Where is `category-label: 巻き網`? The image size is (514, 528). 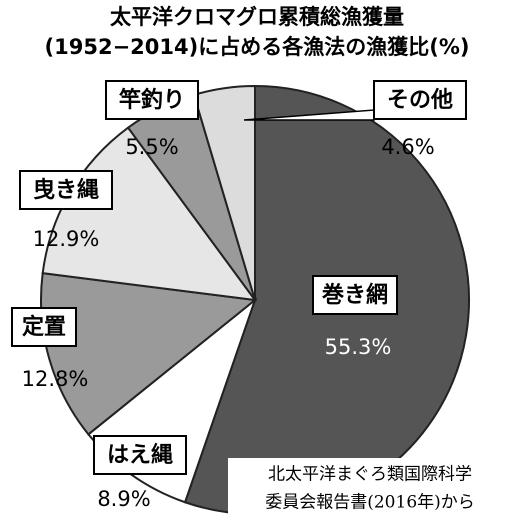
category-label: 巻き網 is located at coordinates (355, 295).